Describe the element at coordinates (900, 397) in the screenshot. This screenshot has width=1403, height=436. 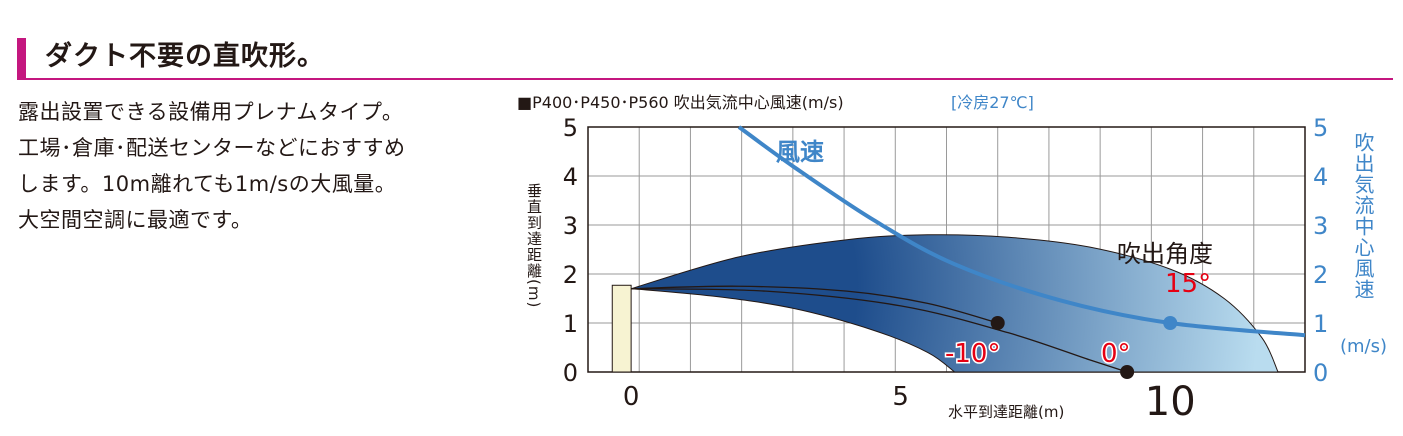
I see `x-tick-label: 5` at that location.